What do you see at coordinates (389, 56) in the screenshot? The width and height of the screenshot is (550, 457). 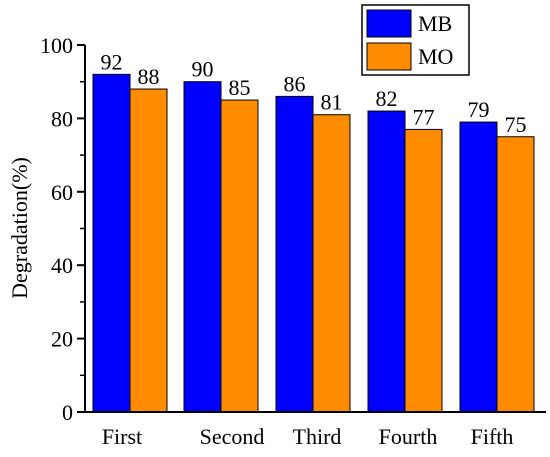 I see `legend-swatch-mo` at bounding box center [389, 56].